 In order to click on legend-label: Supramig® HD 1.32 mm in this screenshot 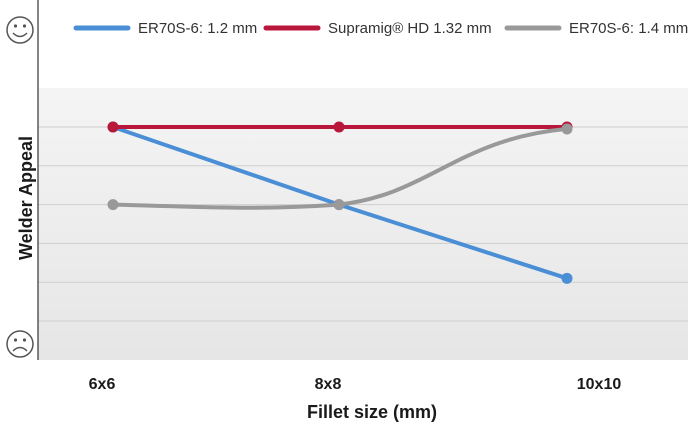, I will do `click(410, 28)`.